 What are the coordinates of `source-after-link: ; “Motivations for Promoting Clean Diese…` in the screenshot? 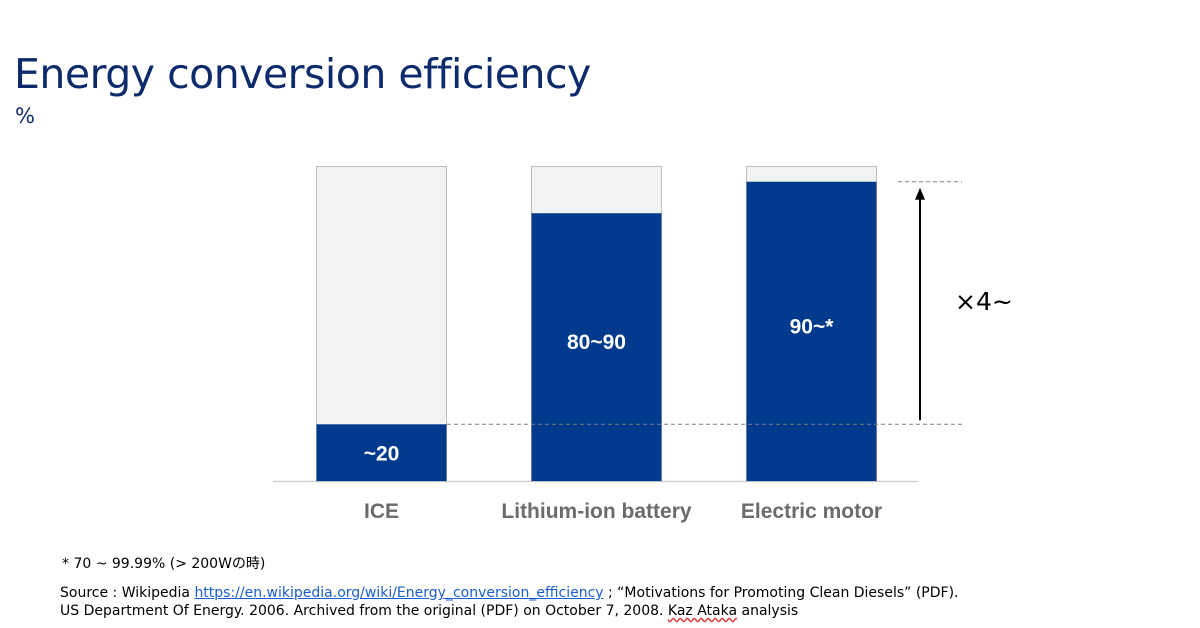 It's located at (781, 593).